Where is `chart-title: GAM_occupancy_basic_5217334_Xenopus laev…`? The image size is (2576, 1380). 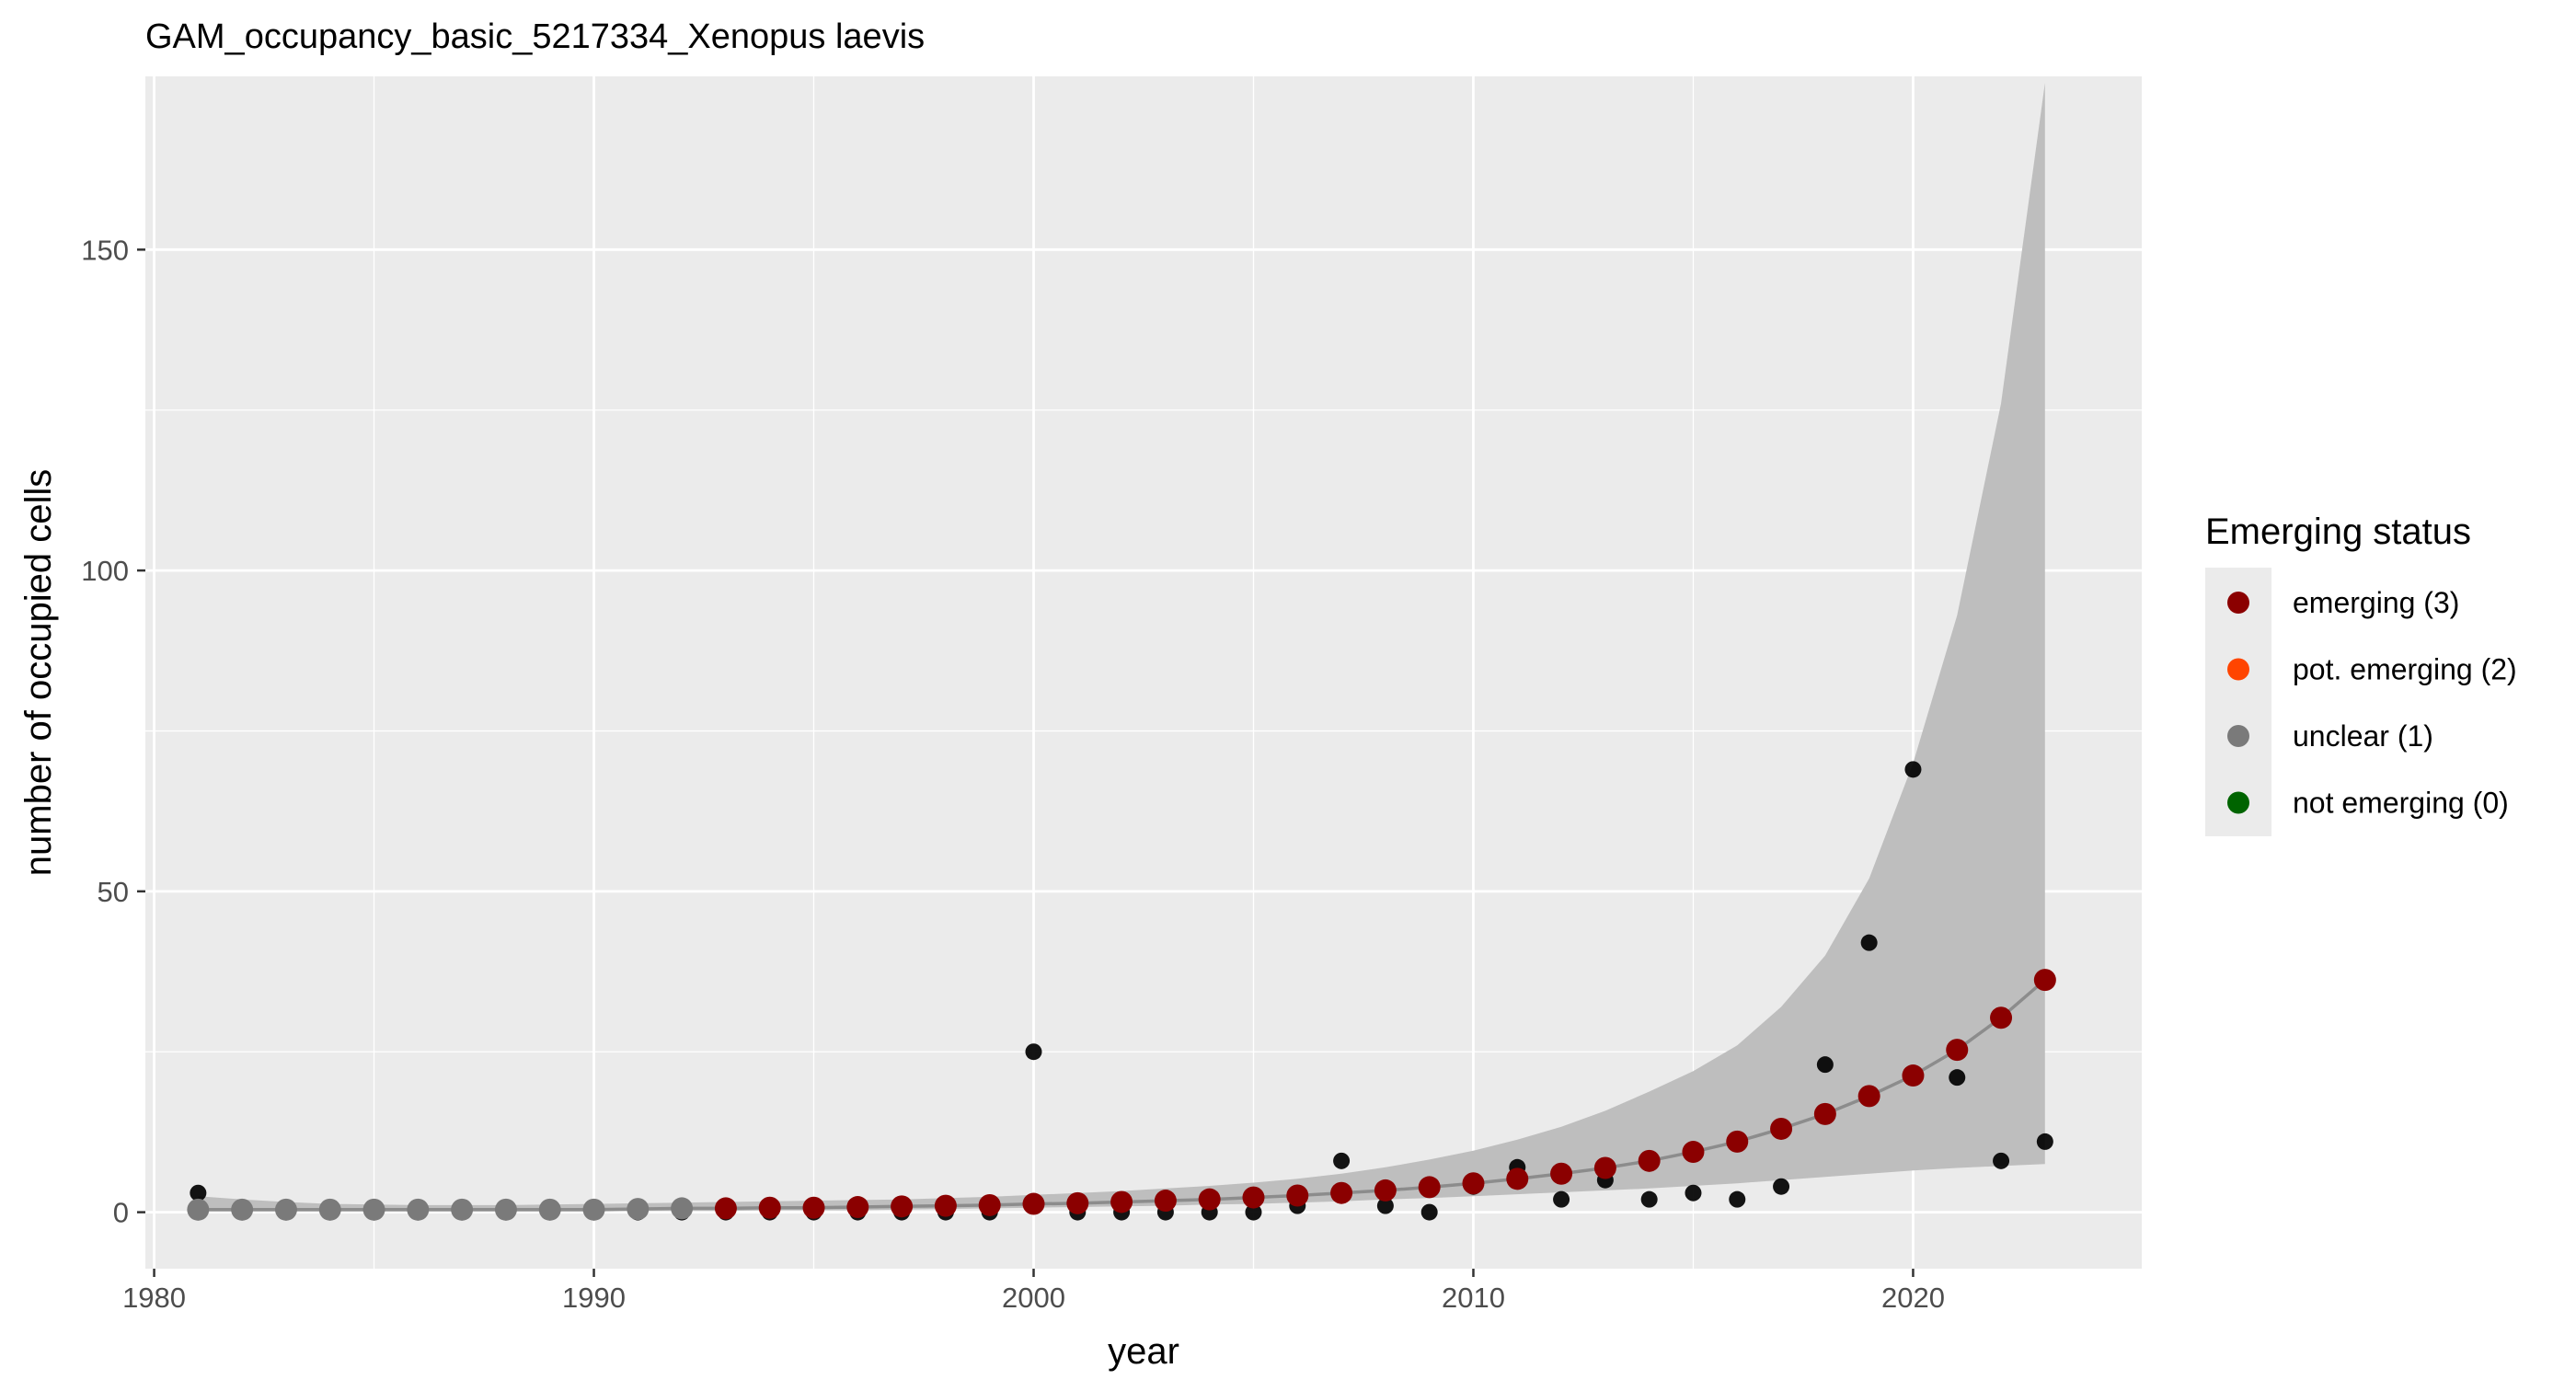 chart-title: GAM_occupancy_basic_5217334_Xenopus laev… is located at coordinates (535, 36).